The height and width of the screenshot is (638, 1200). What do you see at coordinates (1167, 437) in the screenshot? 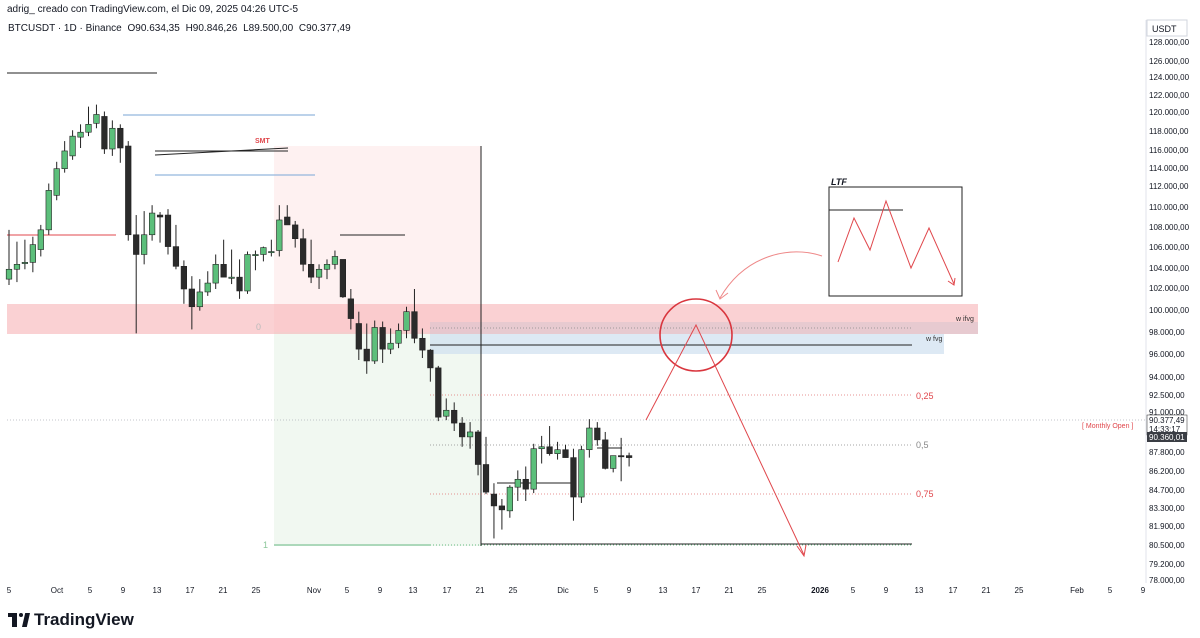
I see `monthly-open-tag` at bounding box center [1167, 437].